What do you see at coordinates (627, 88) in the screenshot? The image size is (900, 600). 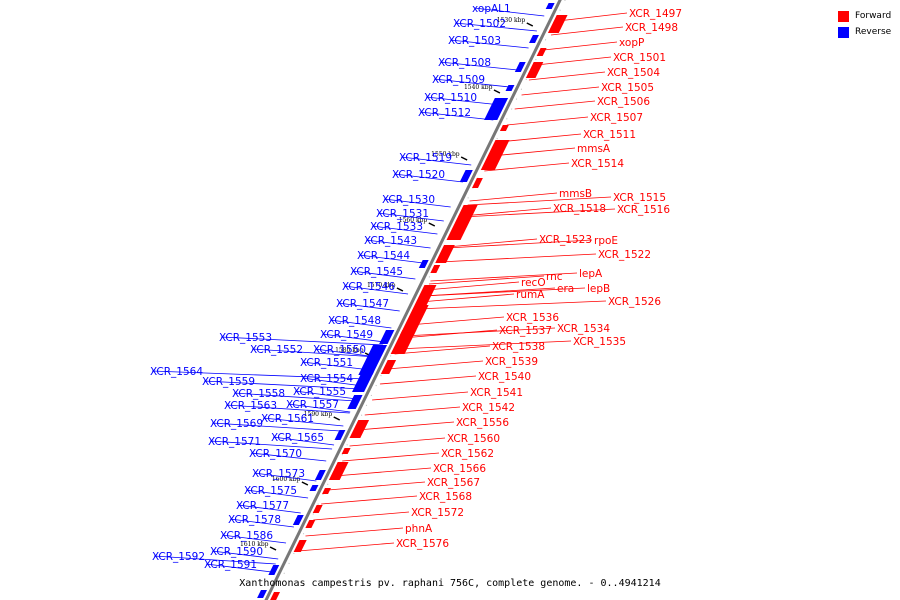 I see `forward-gene-label: XCR_1505` at bounding box center [627, 88].